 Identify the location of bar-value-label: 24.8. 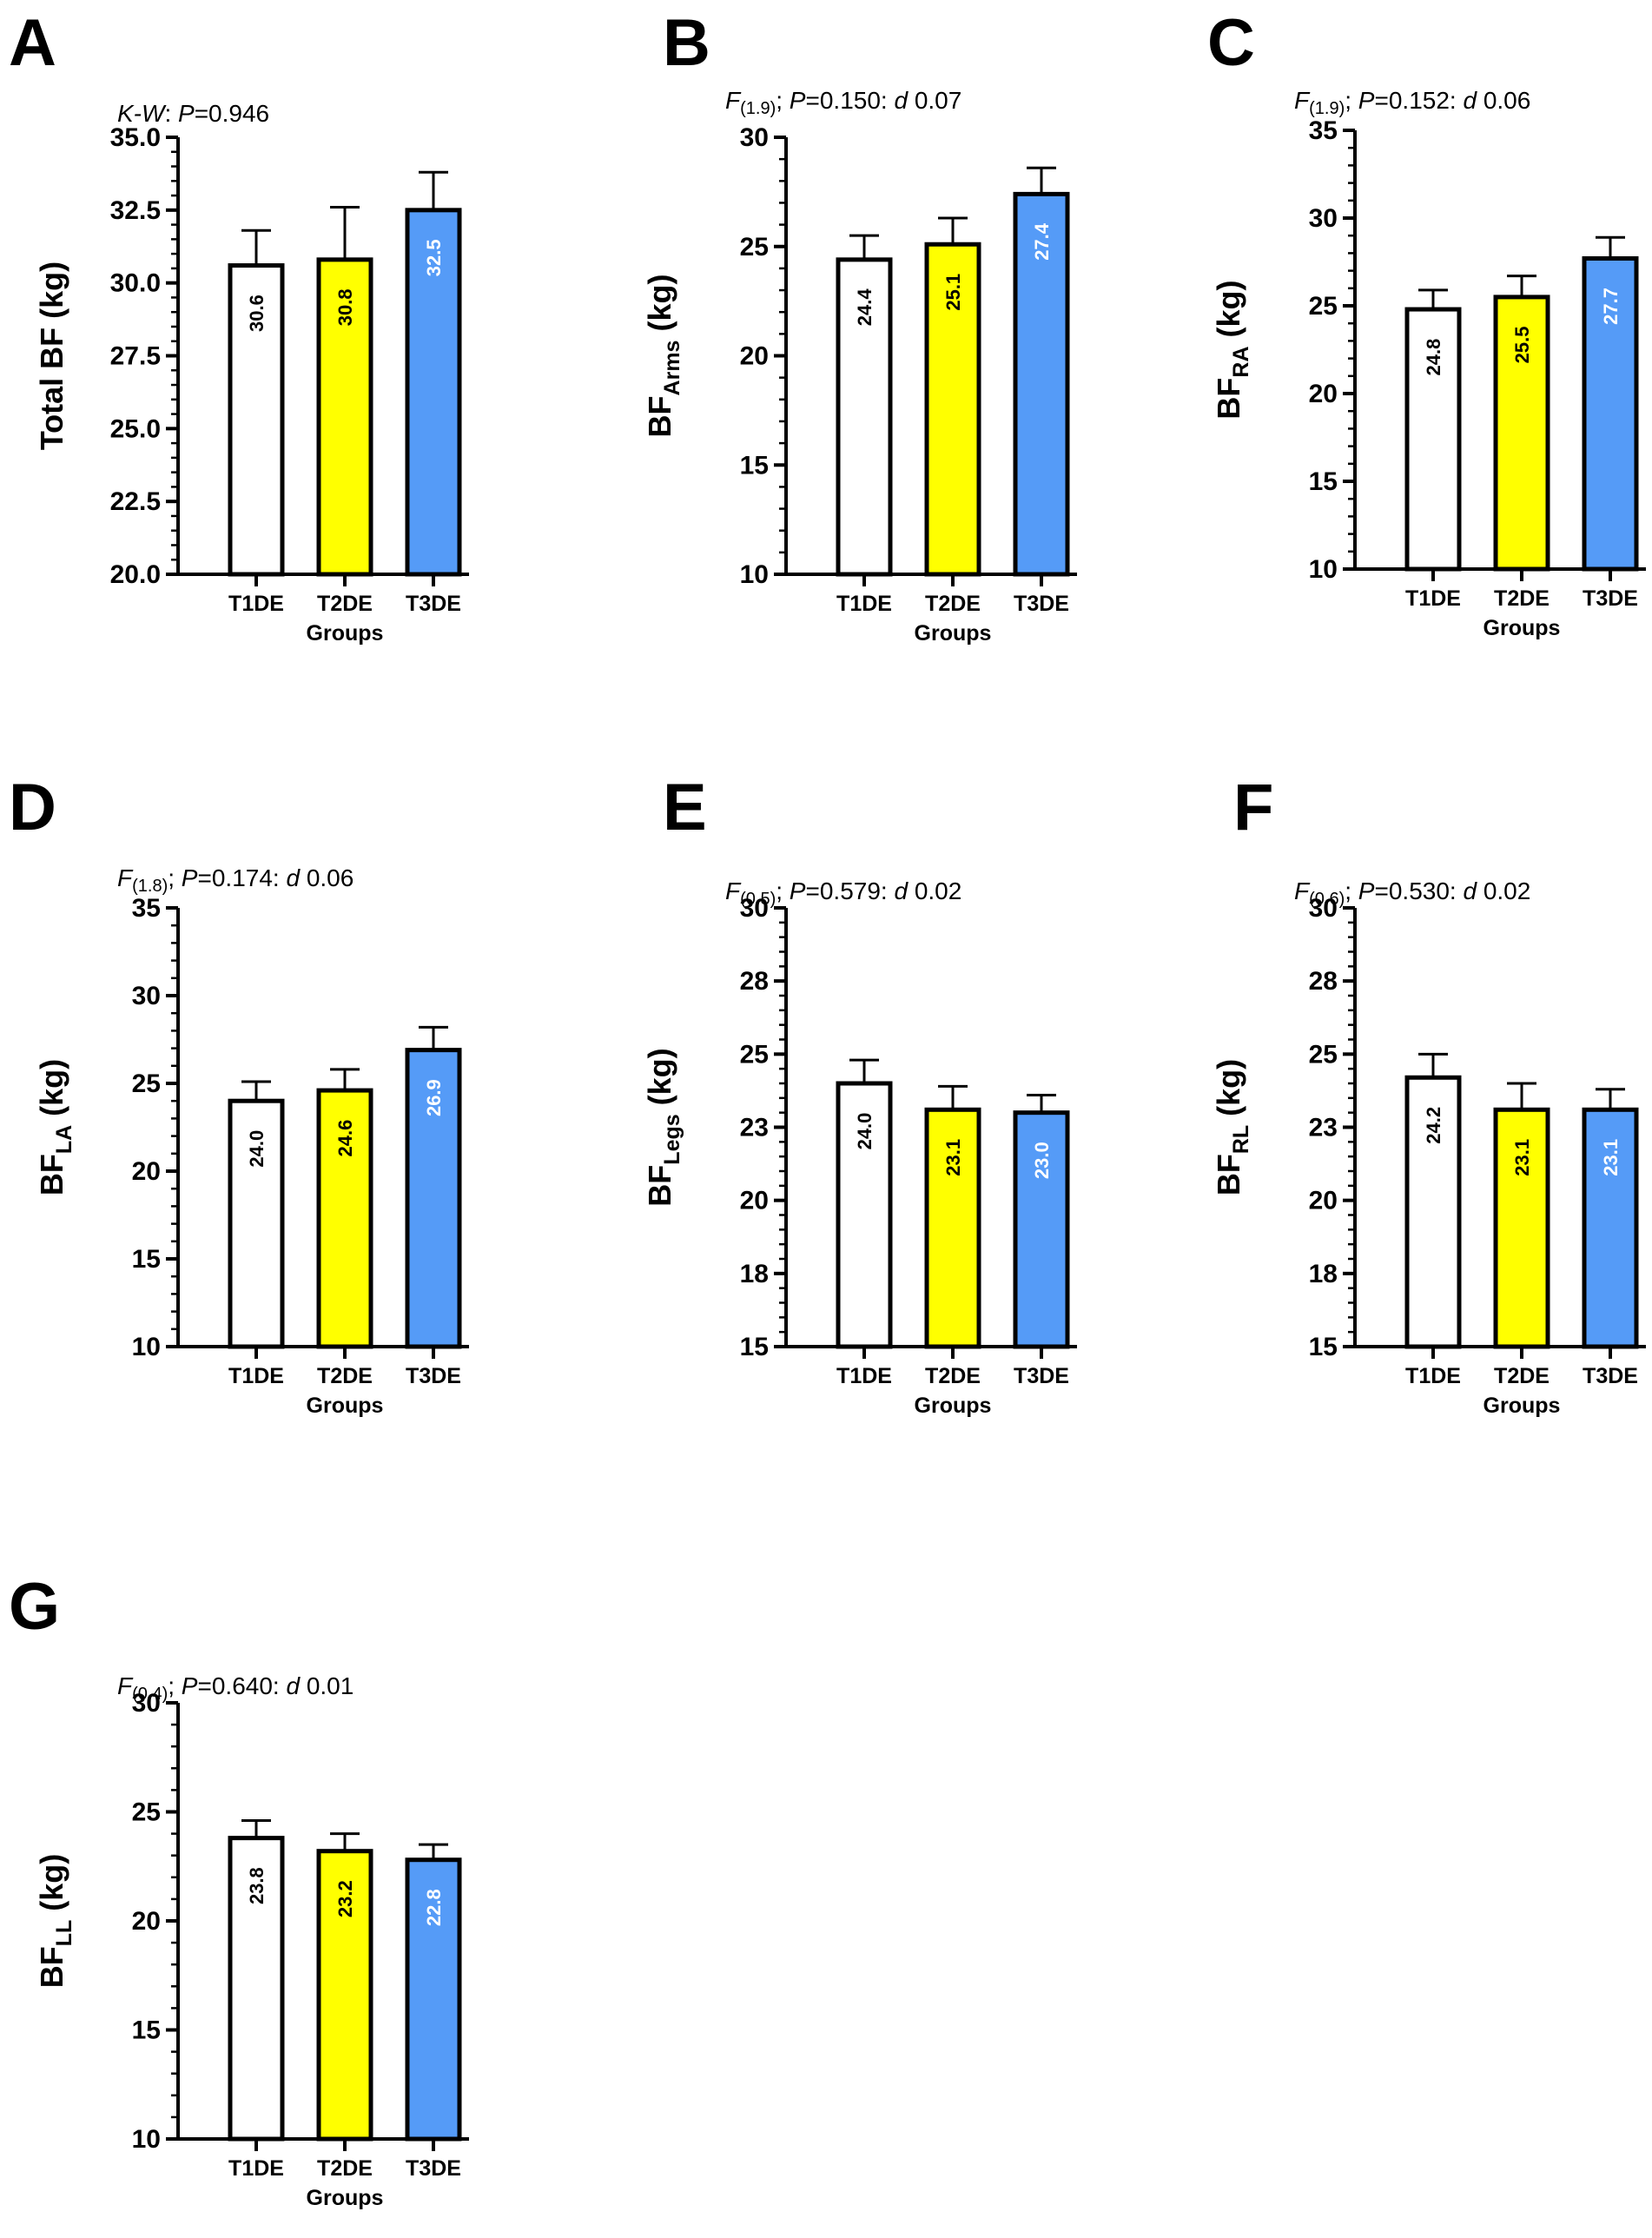
(1433, 357).